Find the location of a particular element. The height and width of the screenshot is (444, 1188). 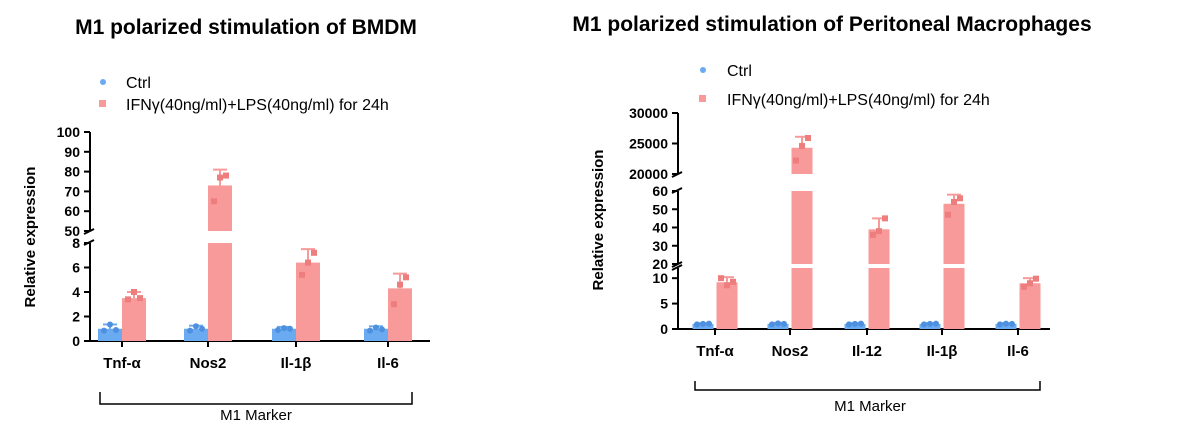

y-tick-label: 100 is located at coordinates (69, 132).